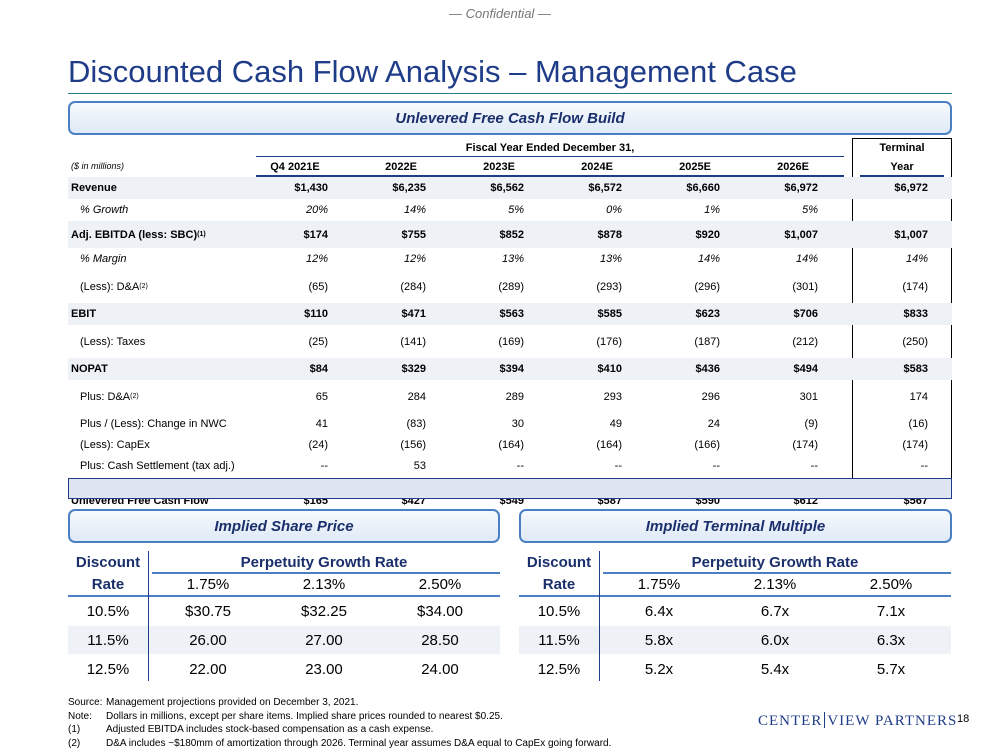 The height and width of the screenshot is (750, 1000). What do you see at coordinates (311, 188) in the screenshot?
I see `row-value: $1,430` at bounding box center [311, 188].